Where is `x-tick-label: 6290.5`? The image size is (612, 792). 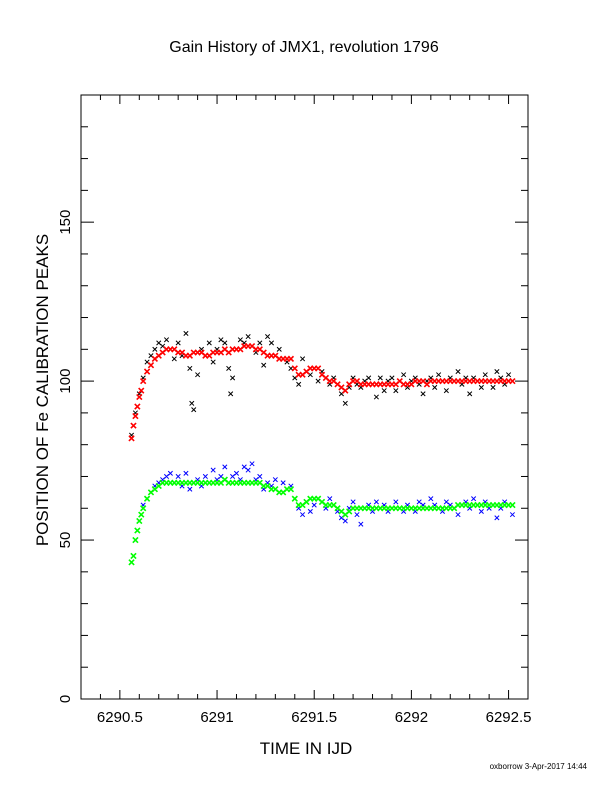
x-tick-label: 6290.5 is located at coordinates (120, 717).